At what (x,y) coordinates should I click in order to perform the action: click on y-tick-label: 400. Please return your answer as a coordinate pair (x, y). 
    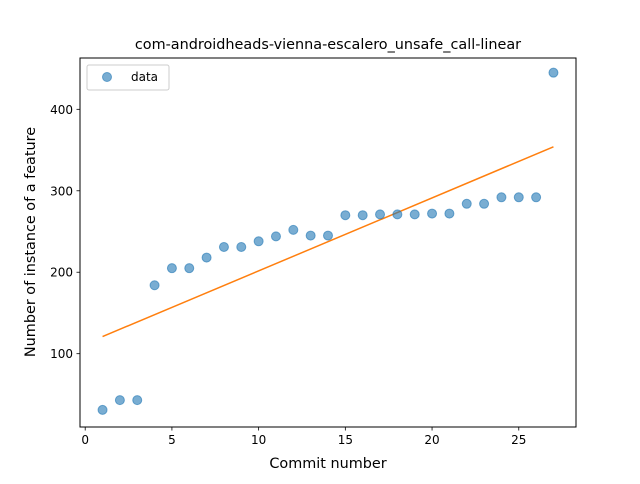
    Looking at the image, I should click on (61, 110).